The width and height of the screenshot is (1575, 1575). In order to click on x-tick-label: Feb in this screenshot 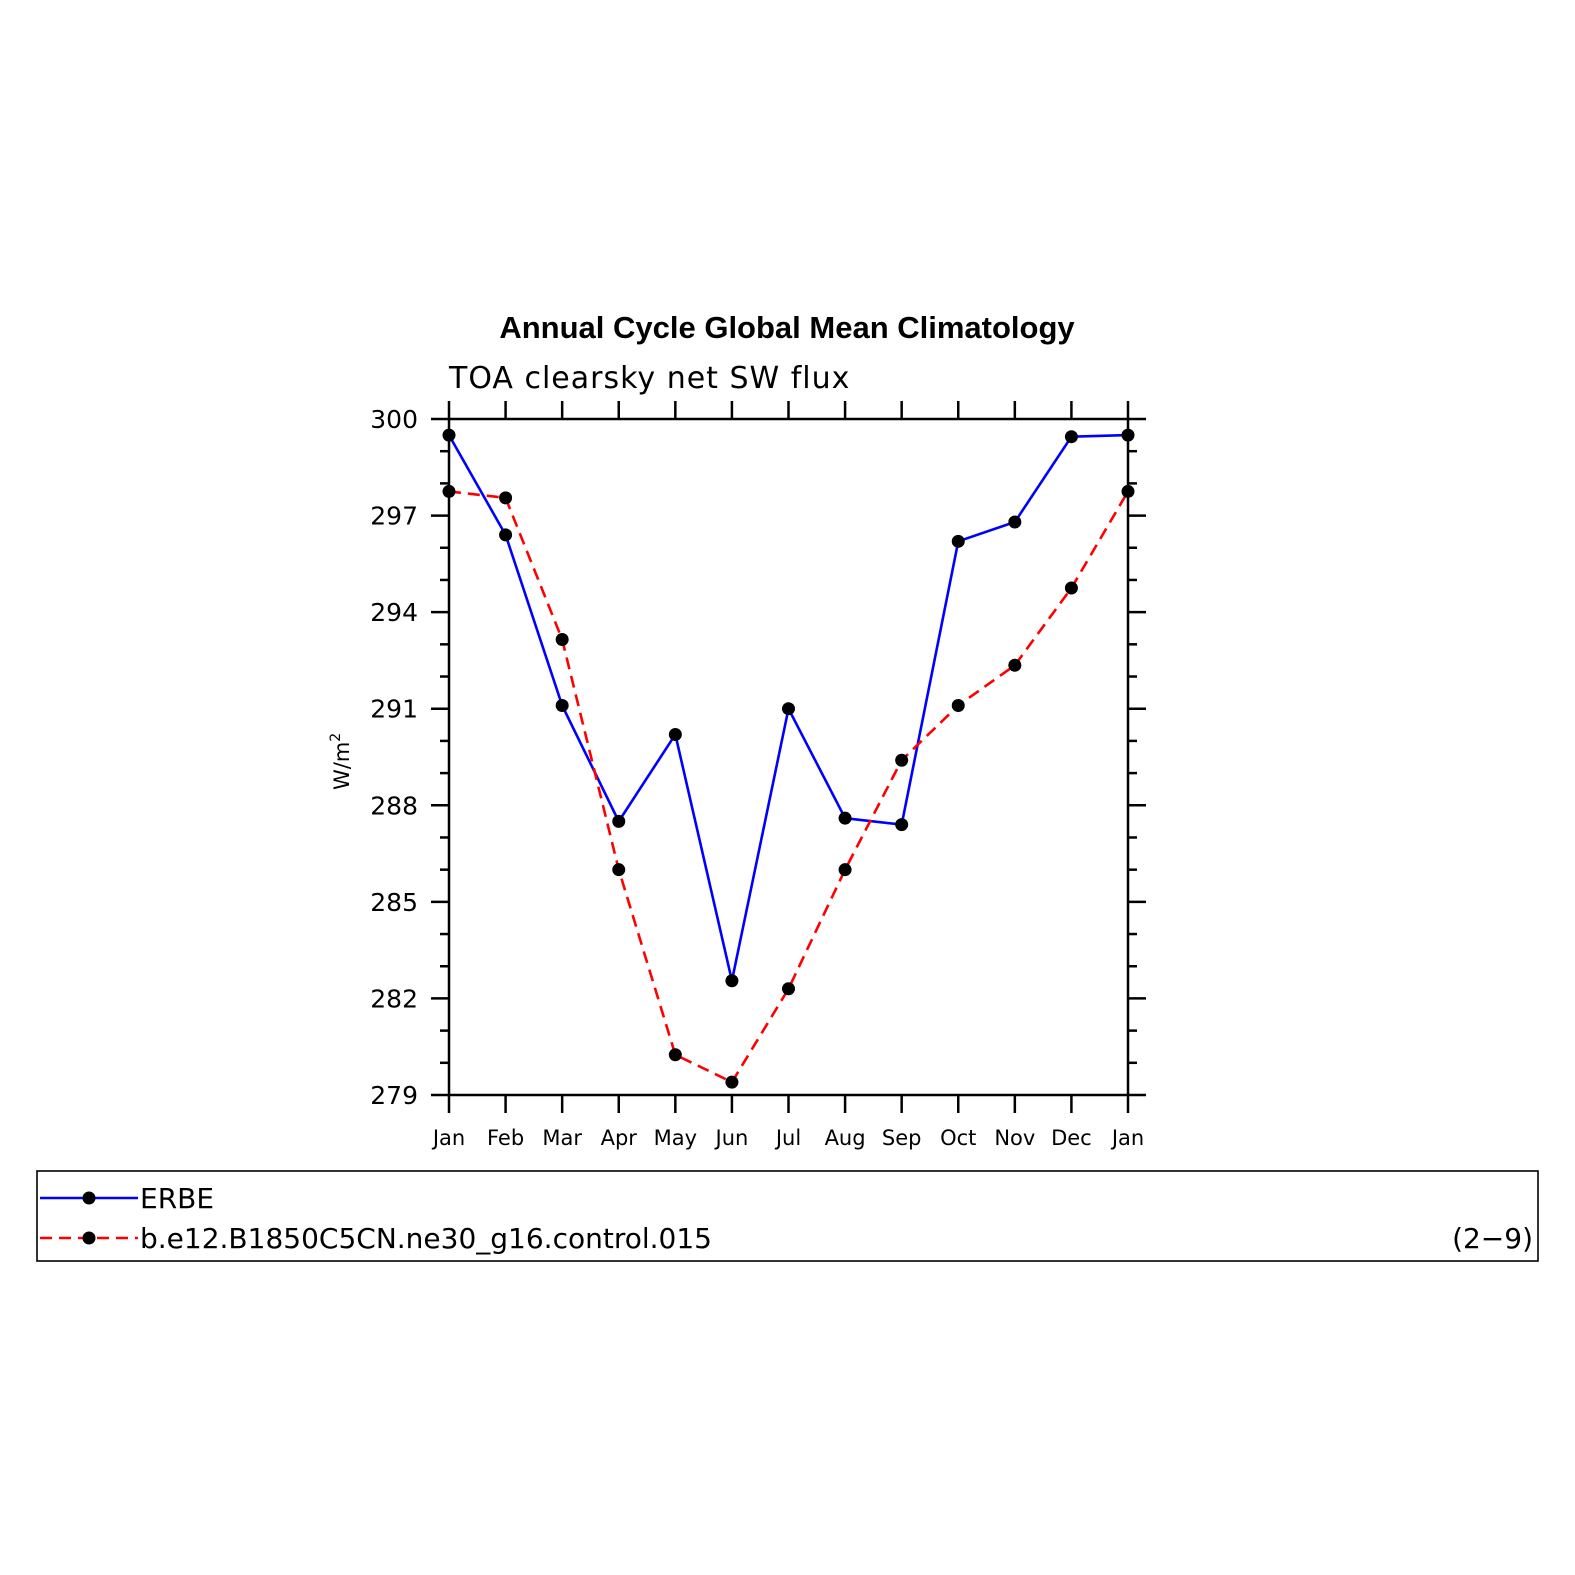, I will do `click(505, 1138)`.